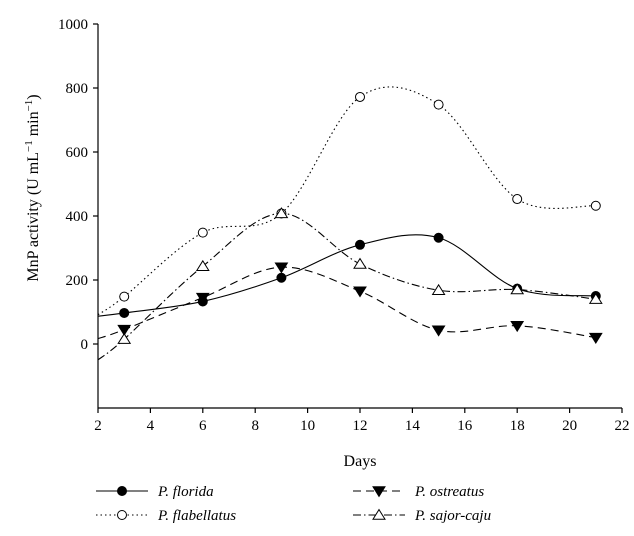 Image resolution: width=634 pixels, height=536 pixels. Describe the element at coordinates (449, 492) in the screenshot. I see `legend-label: P. ostreatus` at that location.